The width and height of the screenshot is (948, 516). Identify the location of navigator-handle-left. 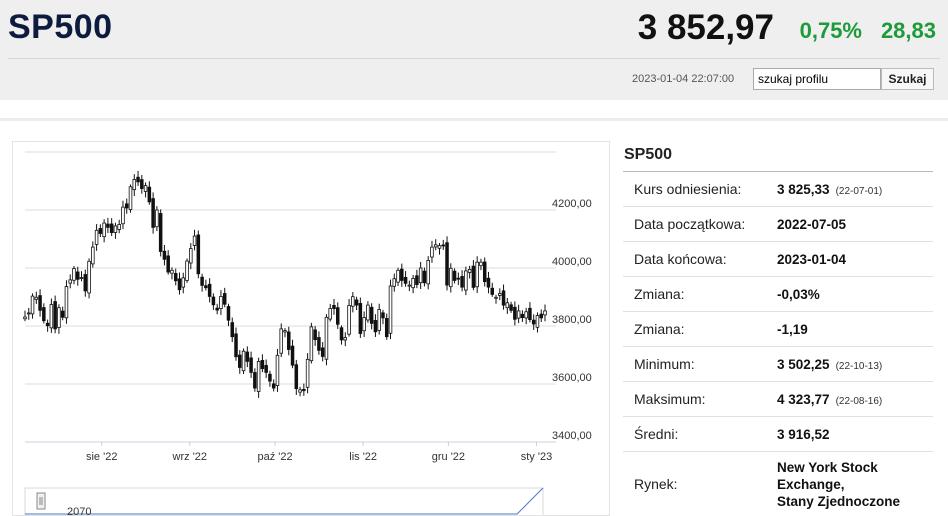
(41, 501).